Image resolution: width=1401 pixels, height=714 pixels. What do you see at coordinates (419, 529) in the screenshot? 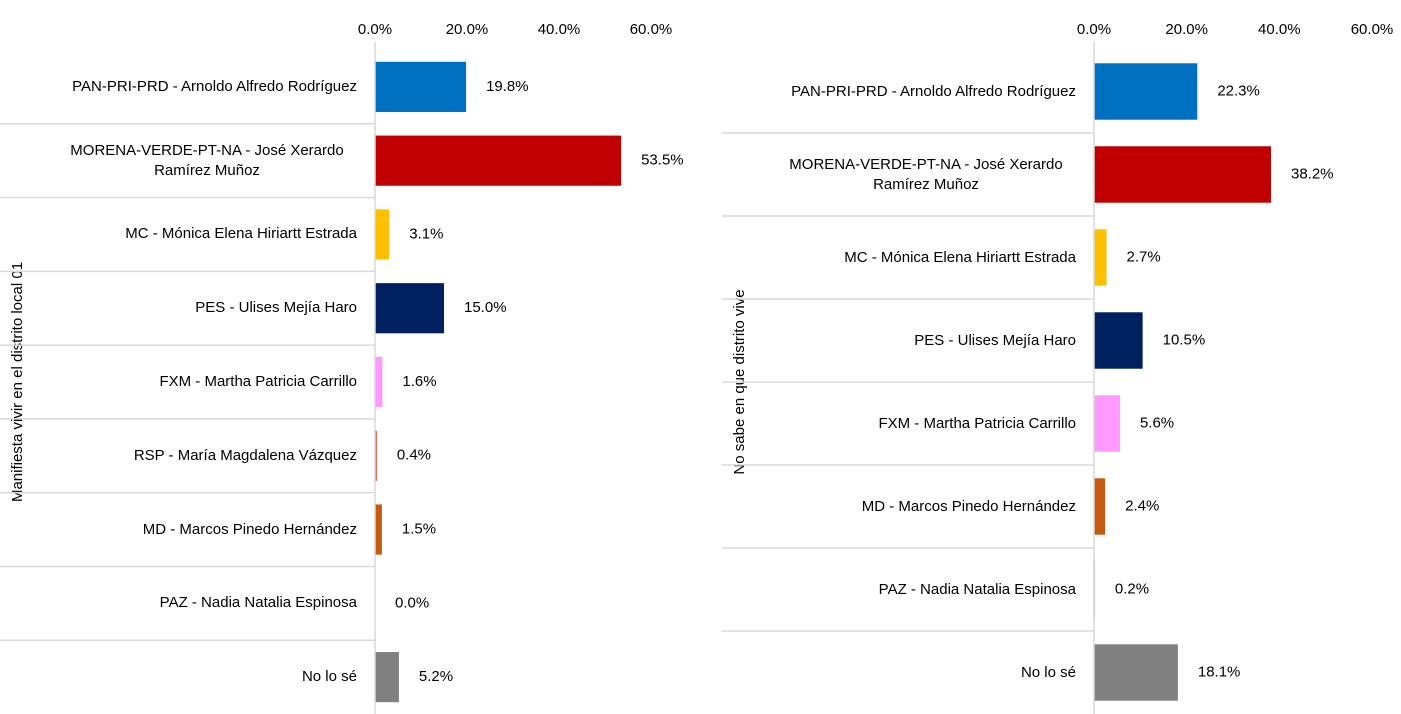
I see `value-label: 1.5%` at bounding box center [419, 529].